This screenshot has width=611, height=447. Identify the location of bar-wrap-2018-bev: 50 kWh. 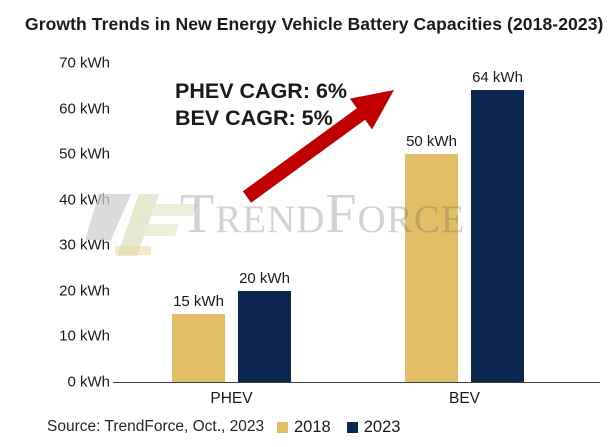
(431, 257).